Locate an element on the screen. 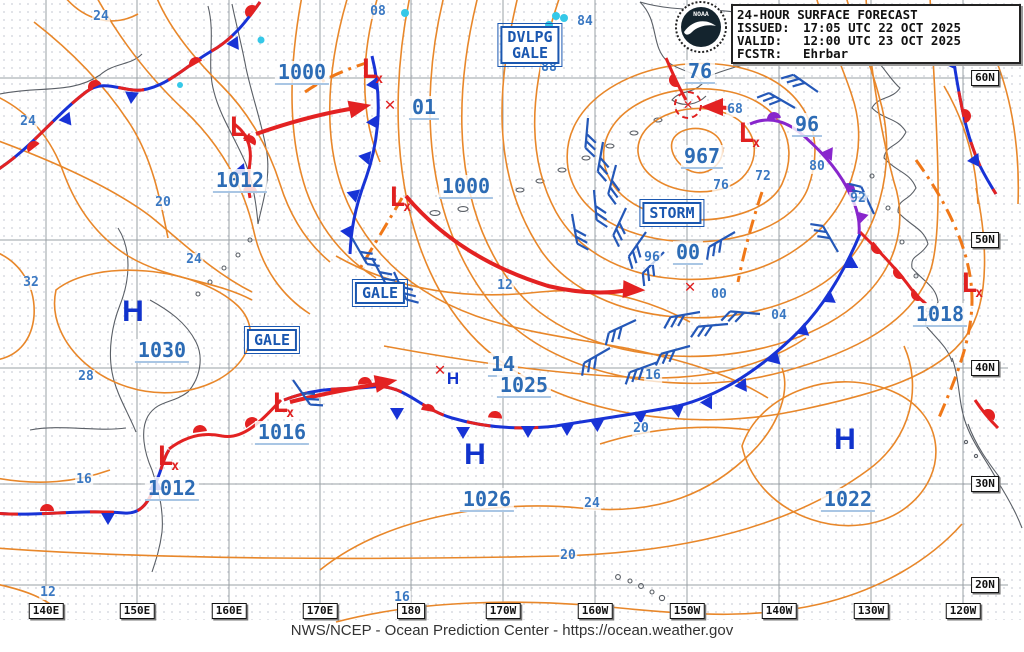  forecaster-label: FCSTR: is located at coordinates (760, 53).